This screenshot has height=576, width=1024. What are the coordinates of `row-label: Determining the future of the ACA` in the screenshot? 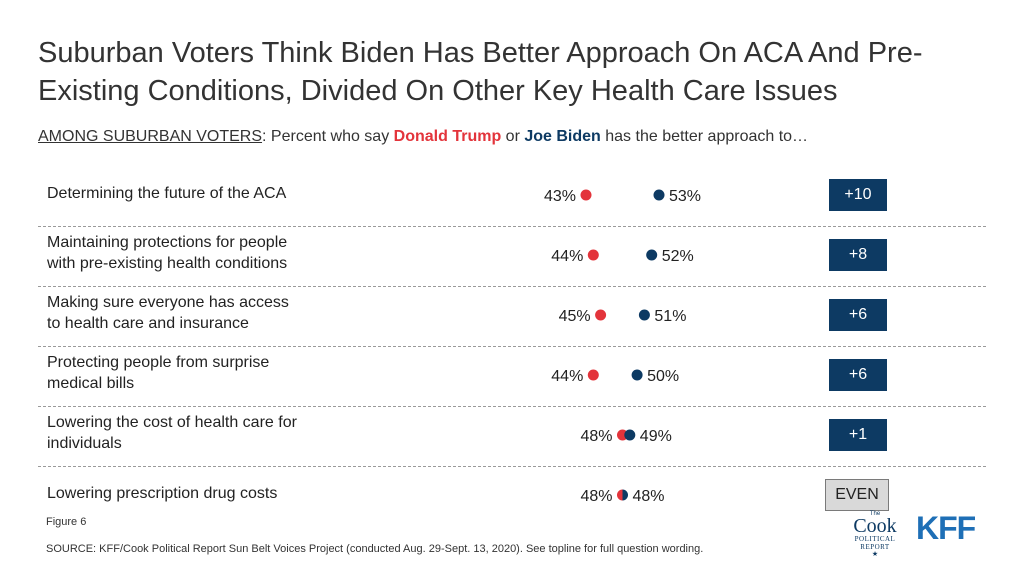 It's located at (212, 193).